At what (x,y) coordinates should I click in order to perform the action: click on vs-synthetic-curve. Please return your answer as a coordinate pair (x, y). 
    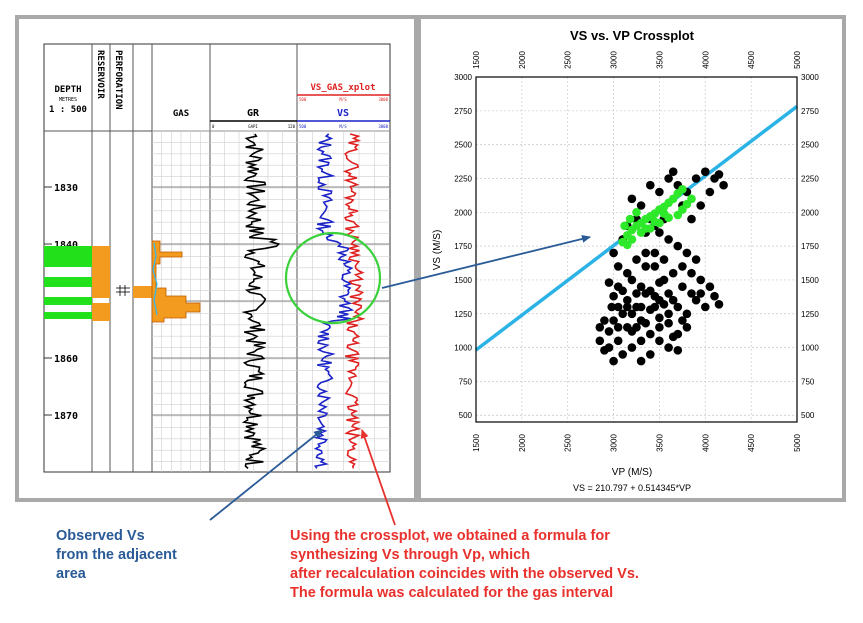
    Looking at the image, I should click on (354, 301).